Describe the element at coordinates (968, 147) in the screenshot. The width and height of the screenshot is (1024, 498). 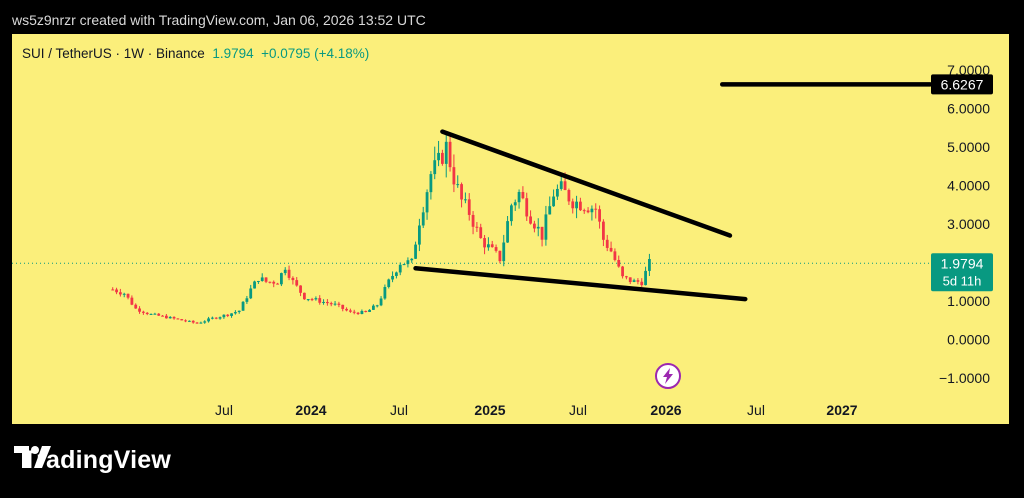
I see `y-tick-label: 5.0000` at that location.